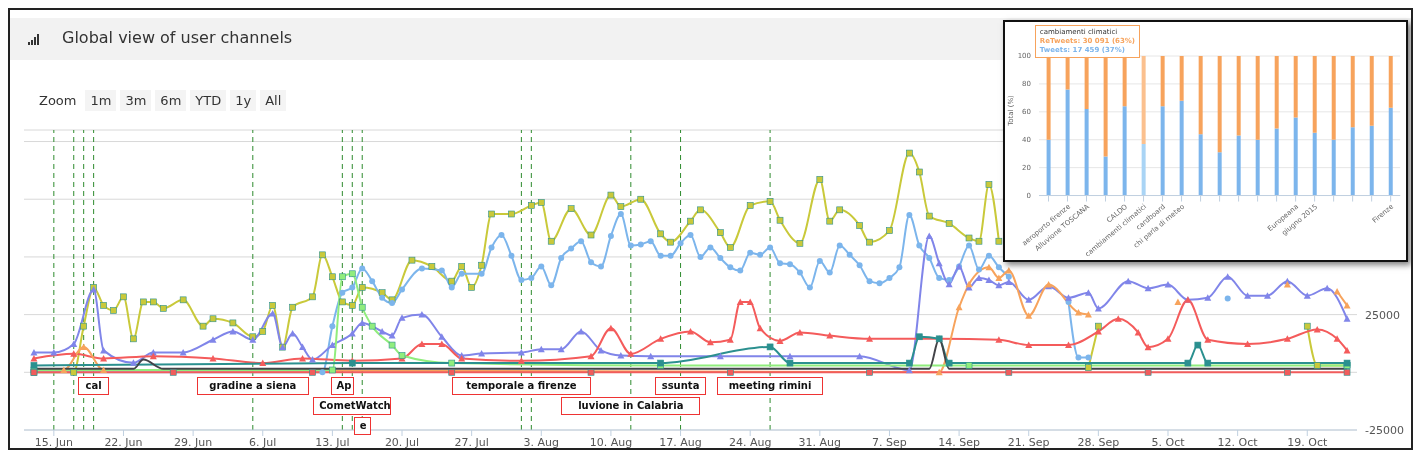  Describe the element at coordinates (611, 442) in the screenshot. I see `x-tick-label: 10. Aug` at that location.